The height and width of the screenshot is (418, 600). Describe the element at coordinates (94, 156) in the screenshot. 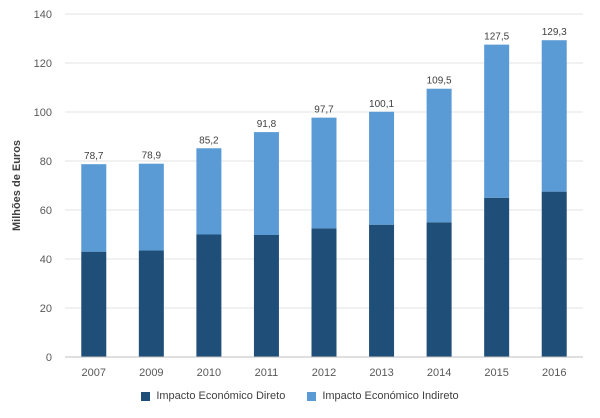

I see `bar-total-label: 78,7` at that location.